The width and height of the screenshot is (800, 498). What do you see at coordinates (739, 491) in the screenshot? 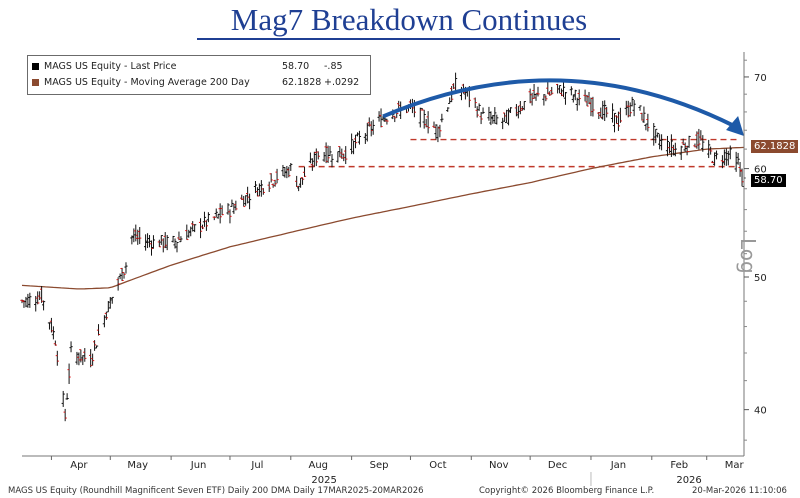
I see `footer-timestamp: 20-Mar-2026 11:10:06` at bounding box center [739, 491].